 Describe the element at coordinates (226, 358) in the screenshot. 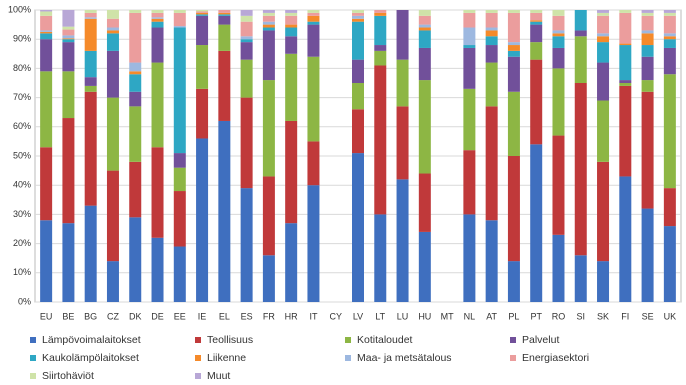

I see `legend-label: Liikenne` at that location.